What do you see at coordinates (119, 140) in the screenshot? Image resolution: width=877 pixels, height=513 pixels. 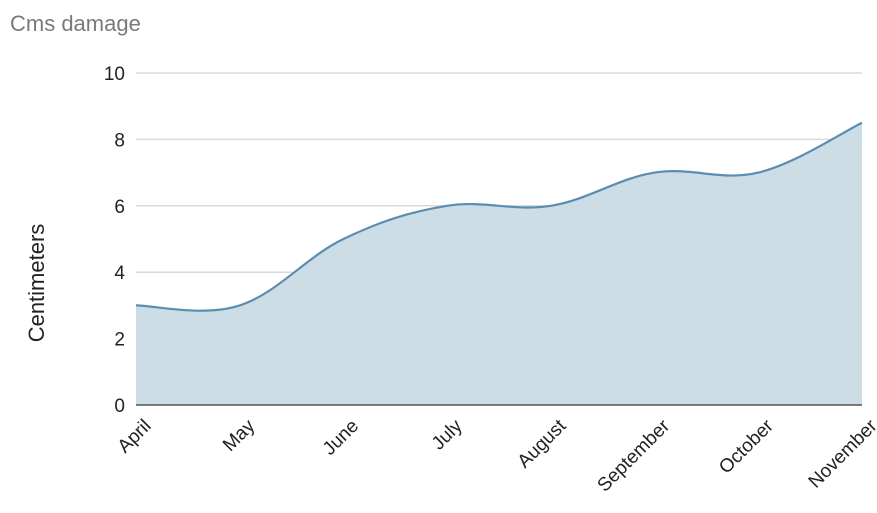 I see `y-tick-label: 8` at bounding box center [119, 140].